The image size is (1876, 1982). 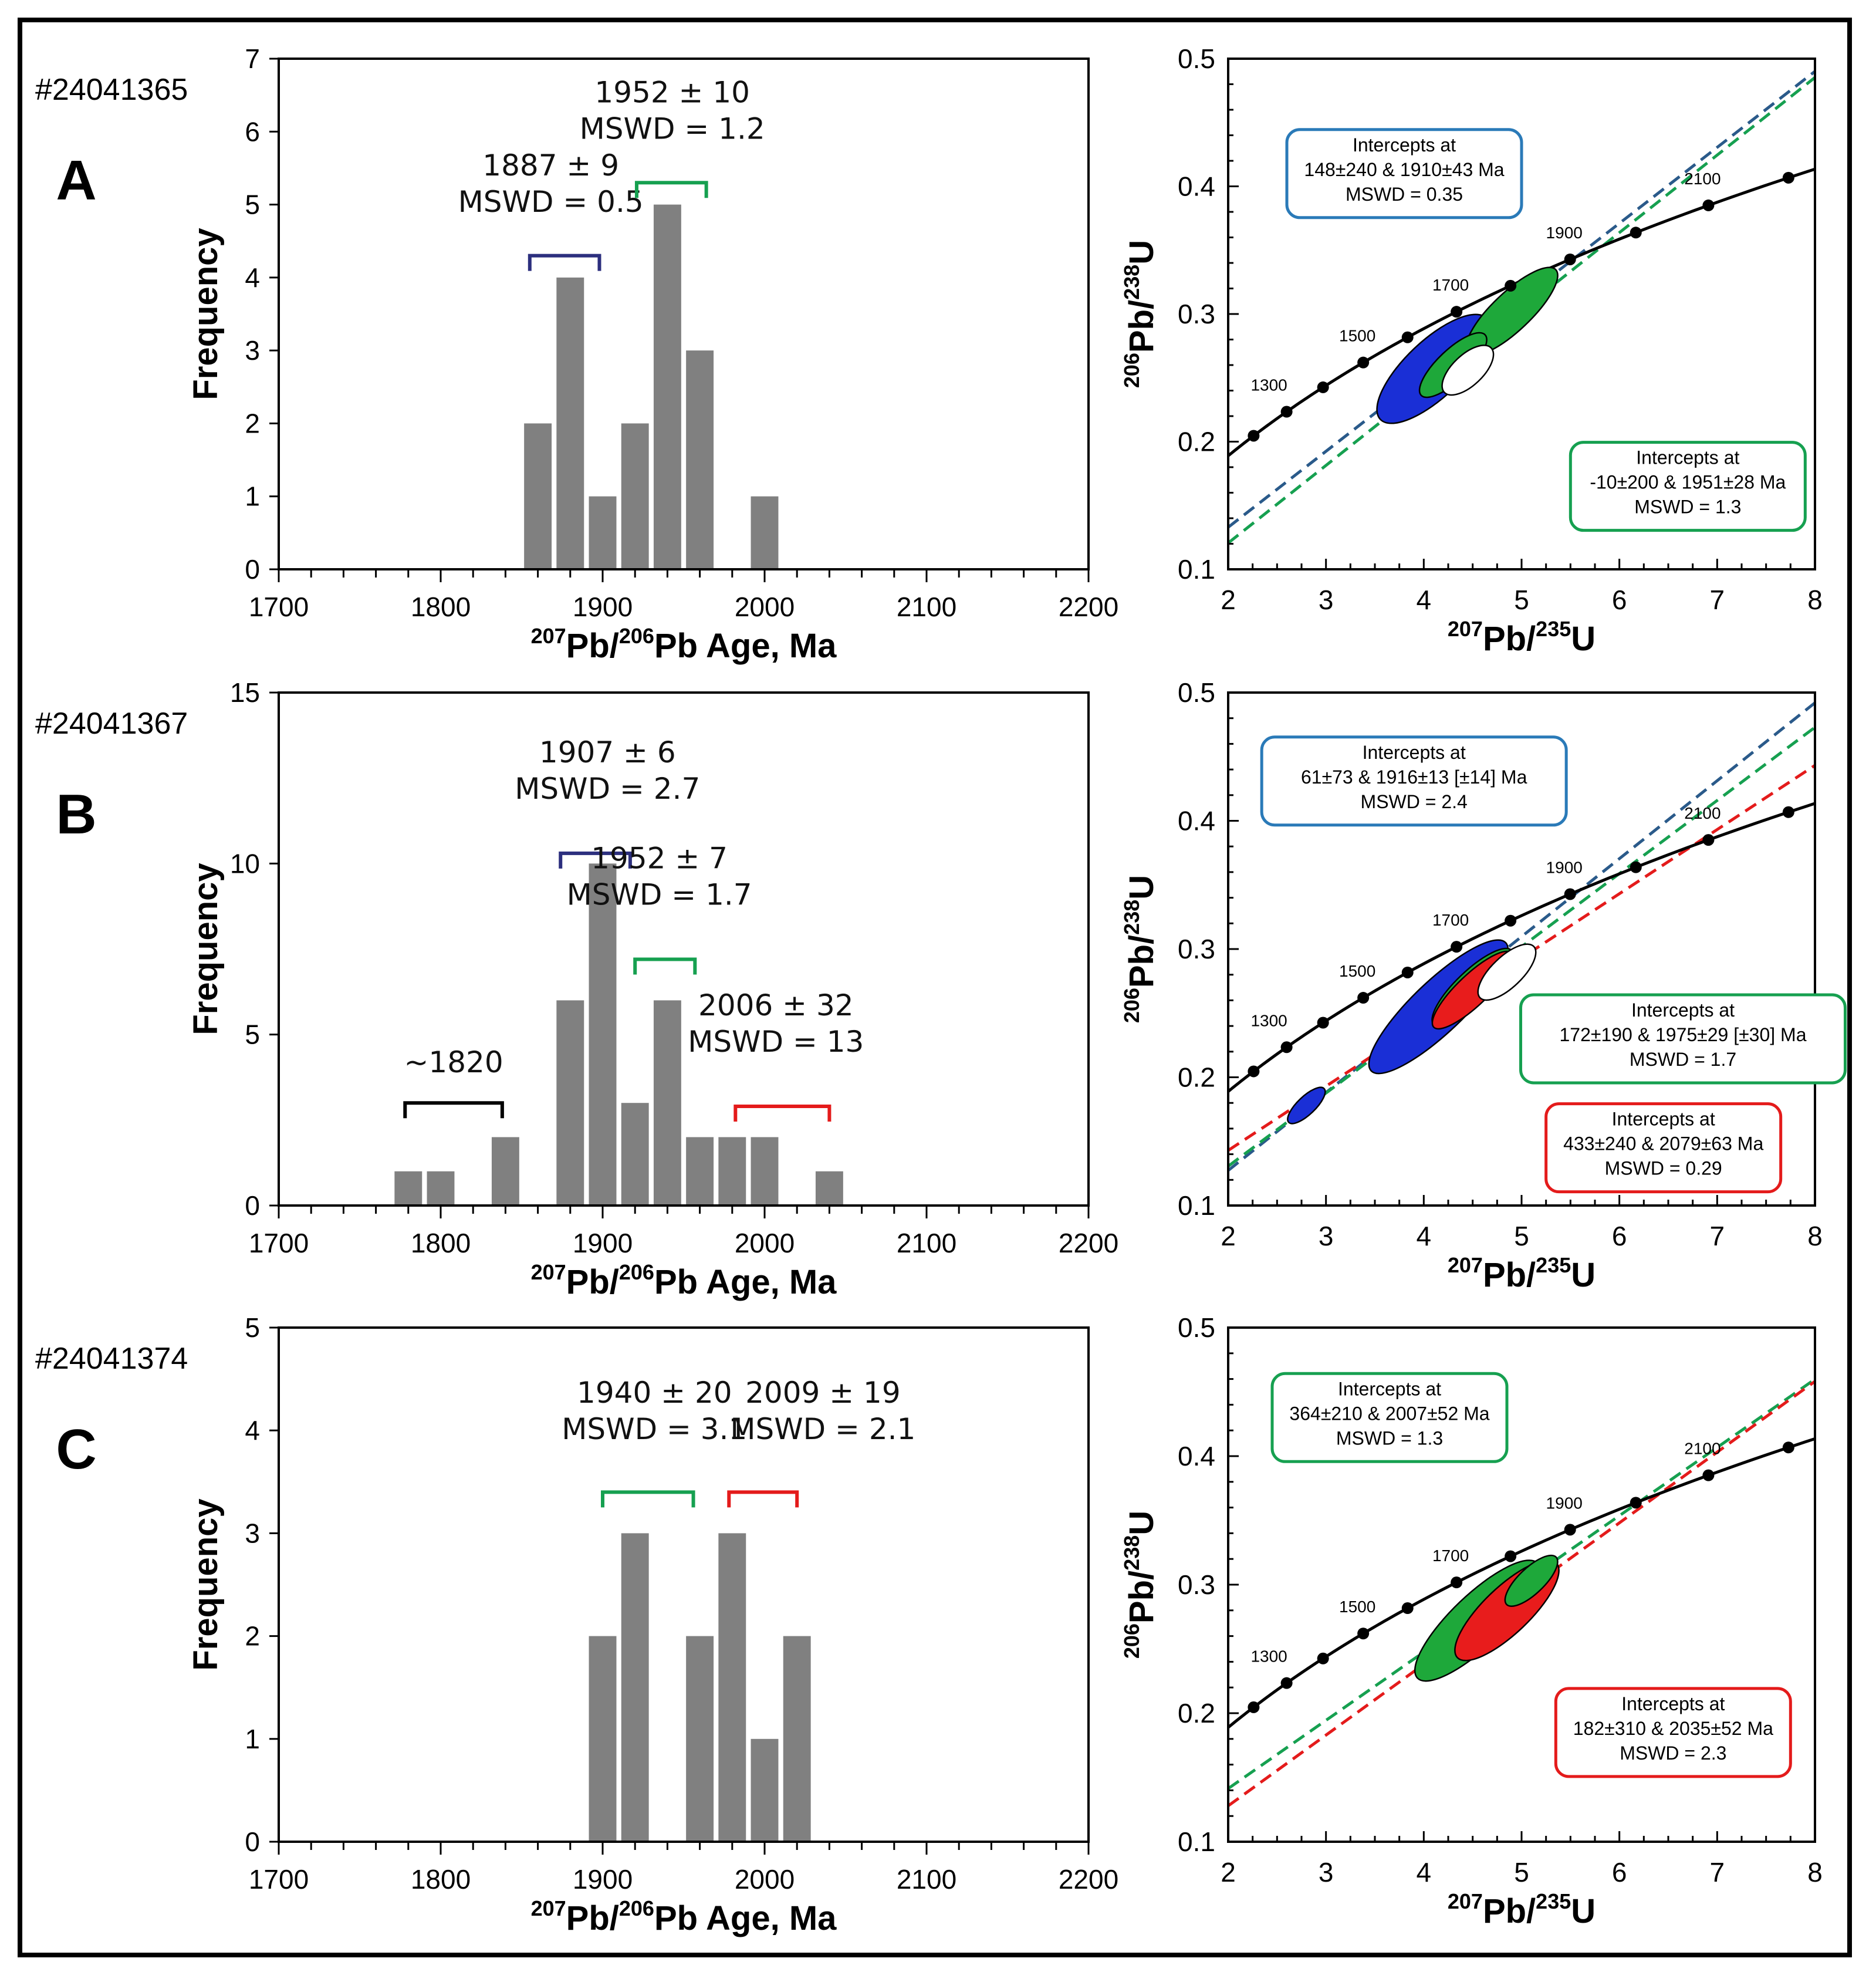 What do you see at coordinates (1663, 1143) in the screenshot?
I see `intercept-text: 433±240 & 2079±63 Ma` at bounding box center [1663, 1143].